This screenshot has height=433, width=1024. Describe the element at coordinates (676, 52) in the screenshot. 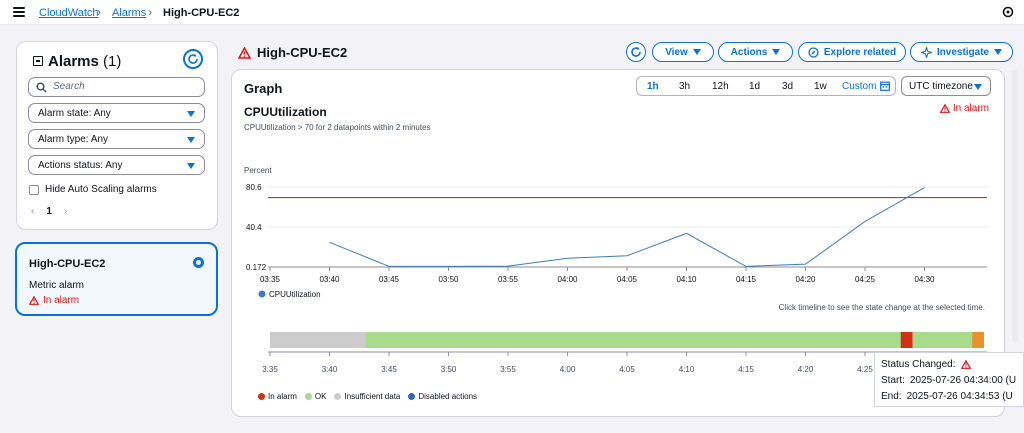

I see `view-button-label: View` at that location.